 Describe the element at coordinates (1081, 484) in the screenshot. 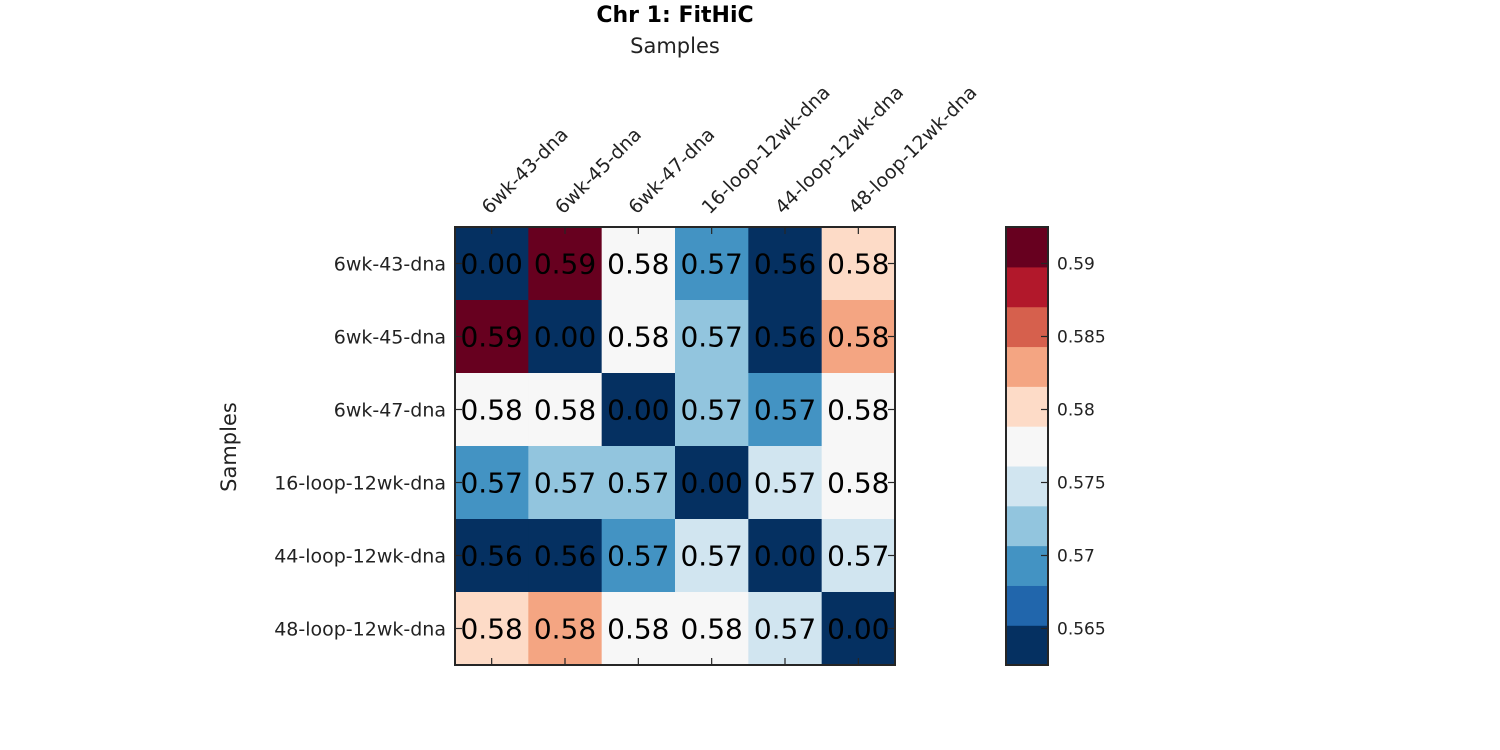

I see `colorbar-tick-label: 0.575` at that location.